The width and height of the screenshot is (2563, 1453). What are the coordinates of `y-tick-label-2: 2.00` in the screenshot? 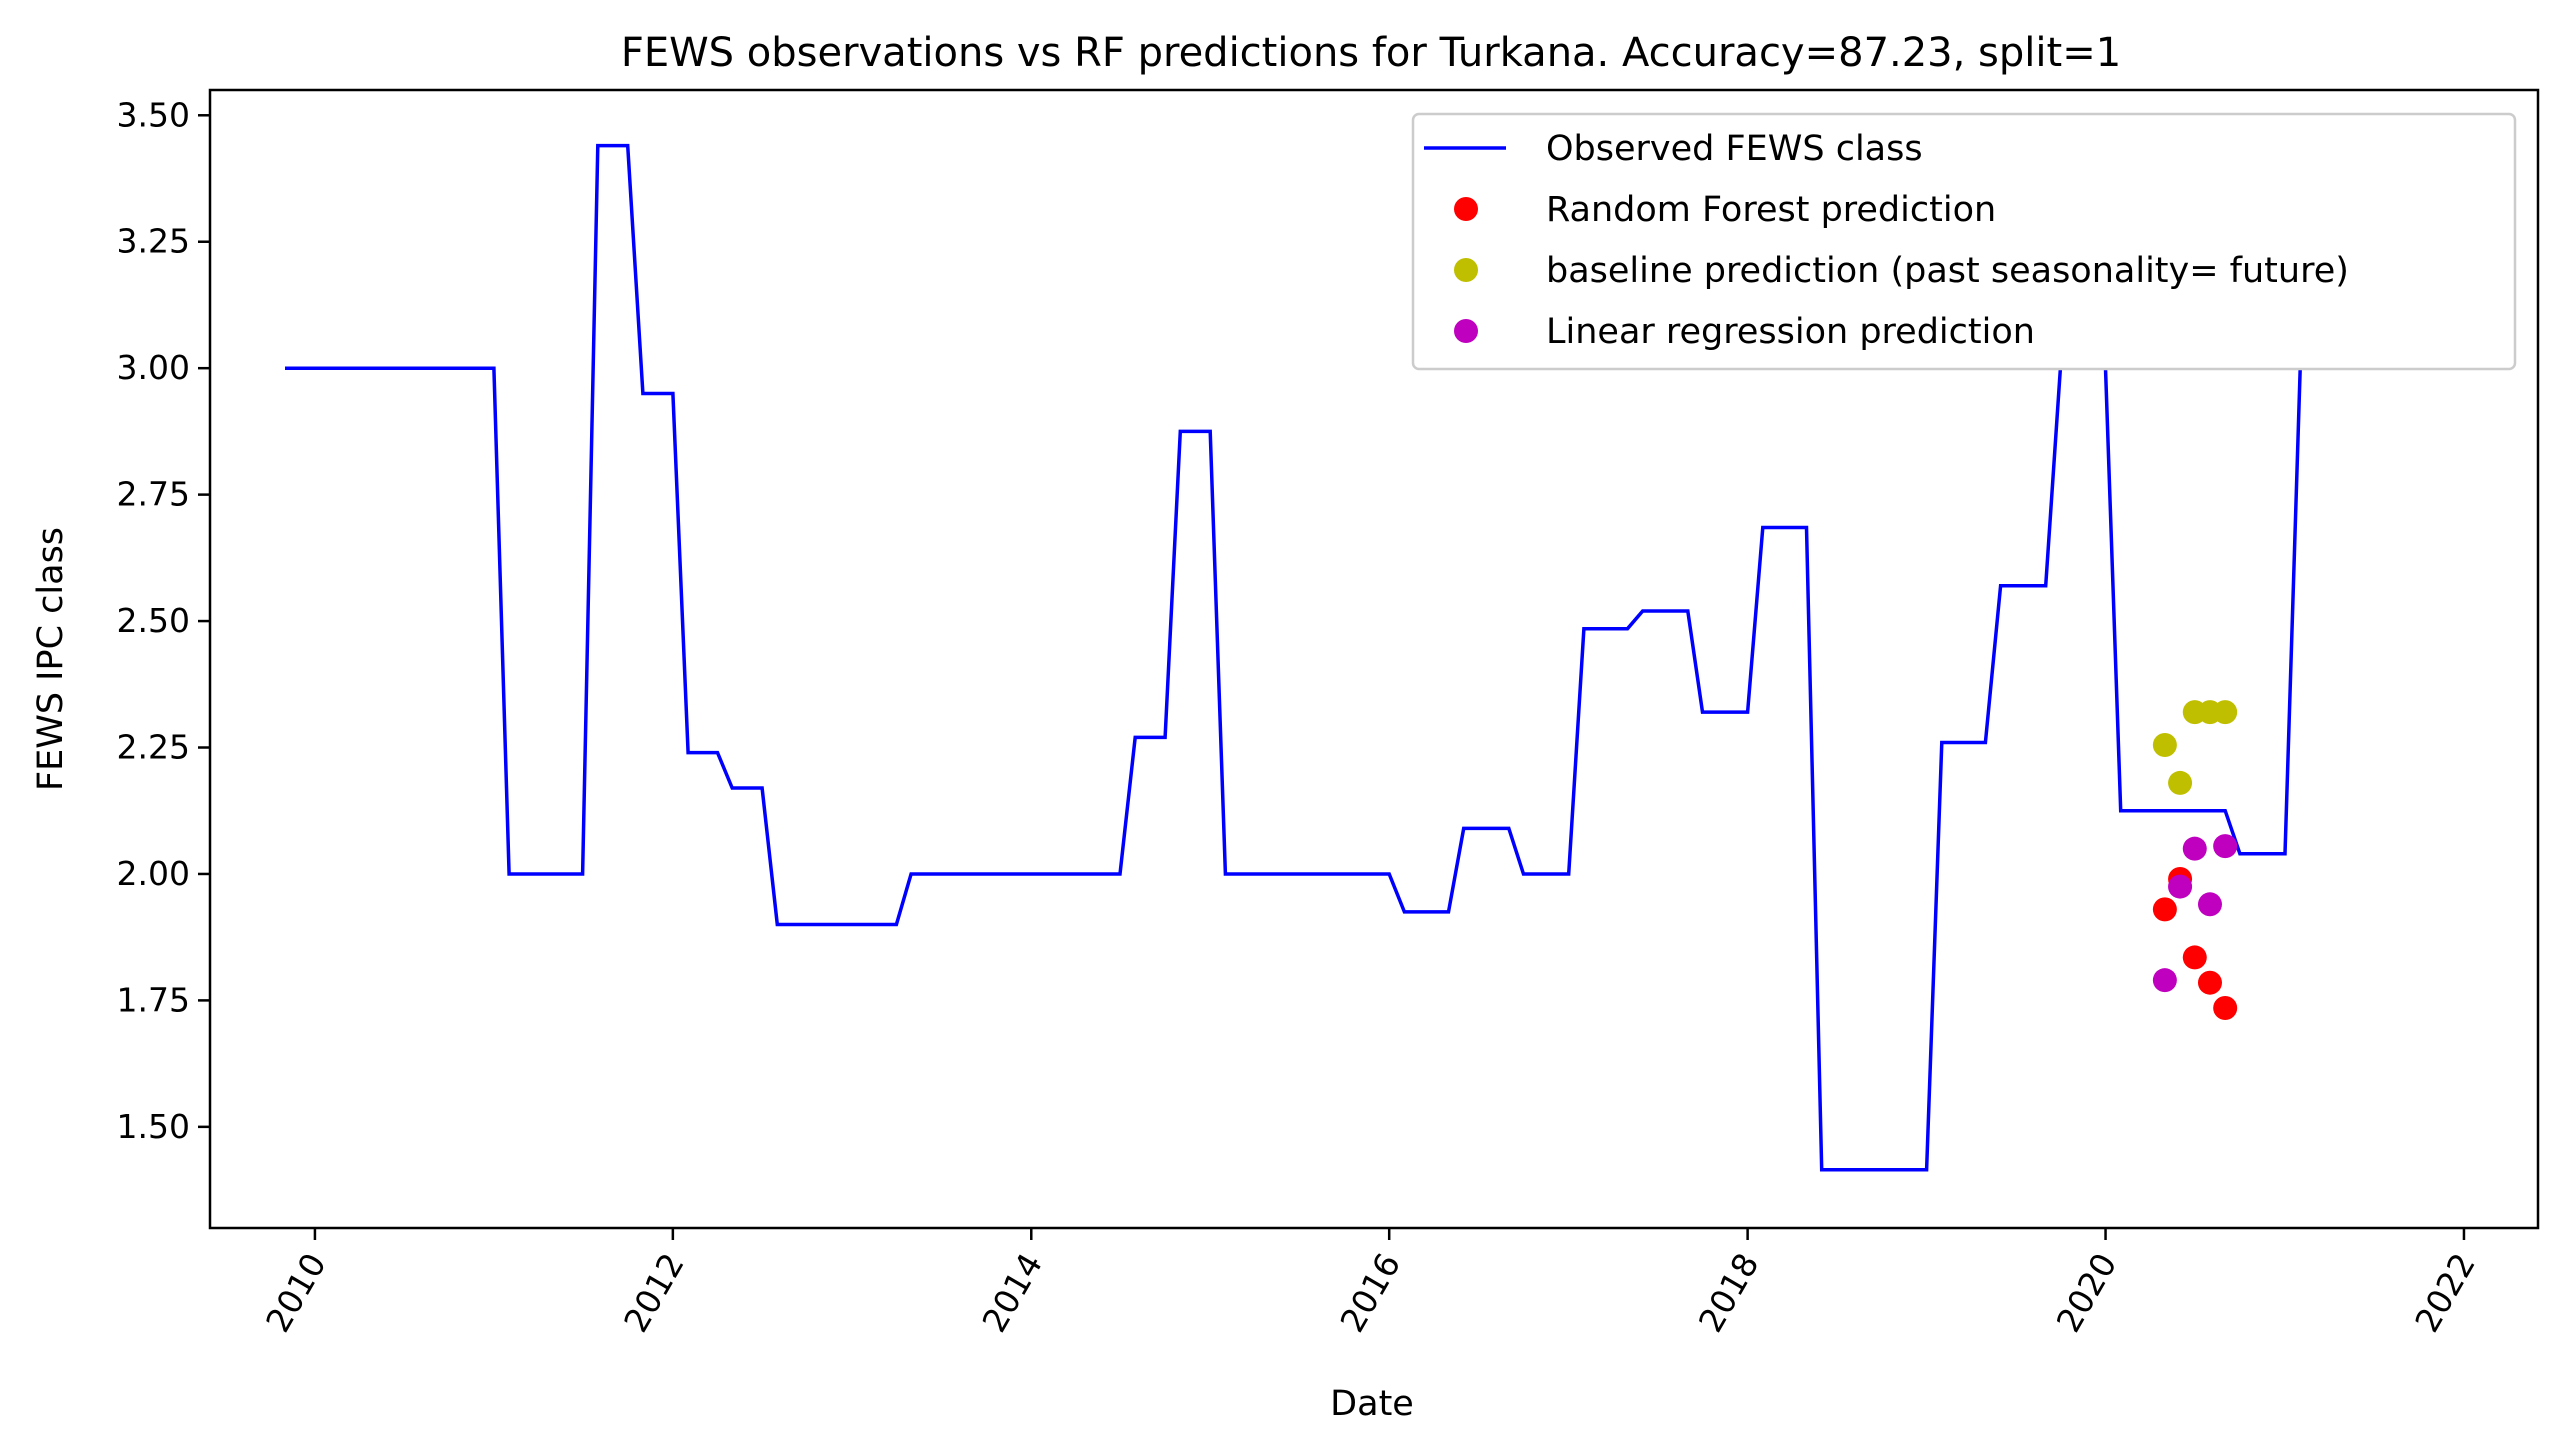 It's located at (153, 873).